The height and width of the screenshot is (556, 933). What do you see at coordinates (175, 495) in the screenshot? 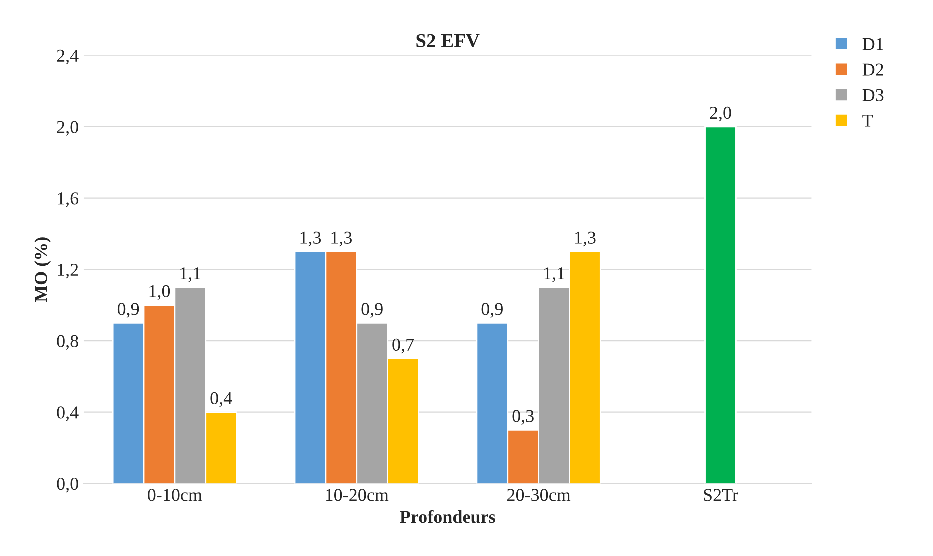
I see `x-tick-label: 0-10cm` at bounding box center [175, 495].